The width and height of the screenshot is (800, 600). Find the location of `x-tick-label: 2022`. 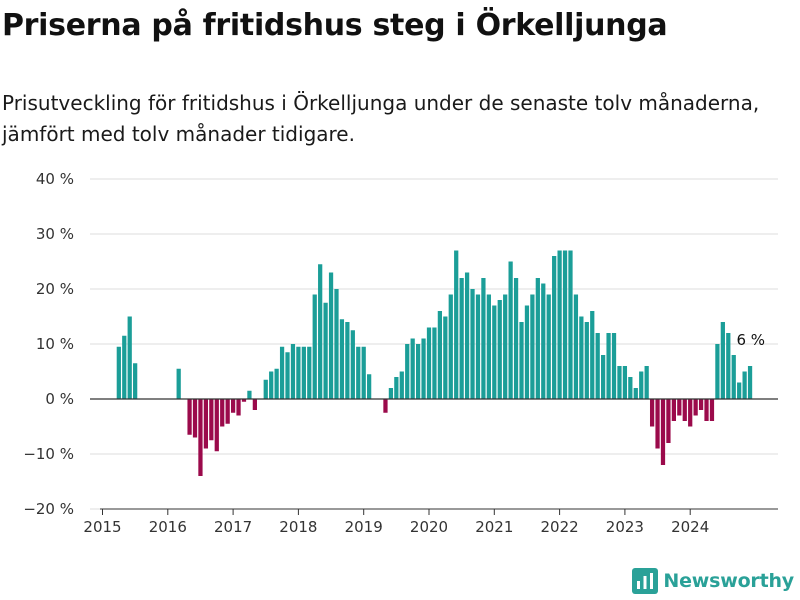

x-tick-label: 2022 is located at coordinates (560, 527).